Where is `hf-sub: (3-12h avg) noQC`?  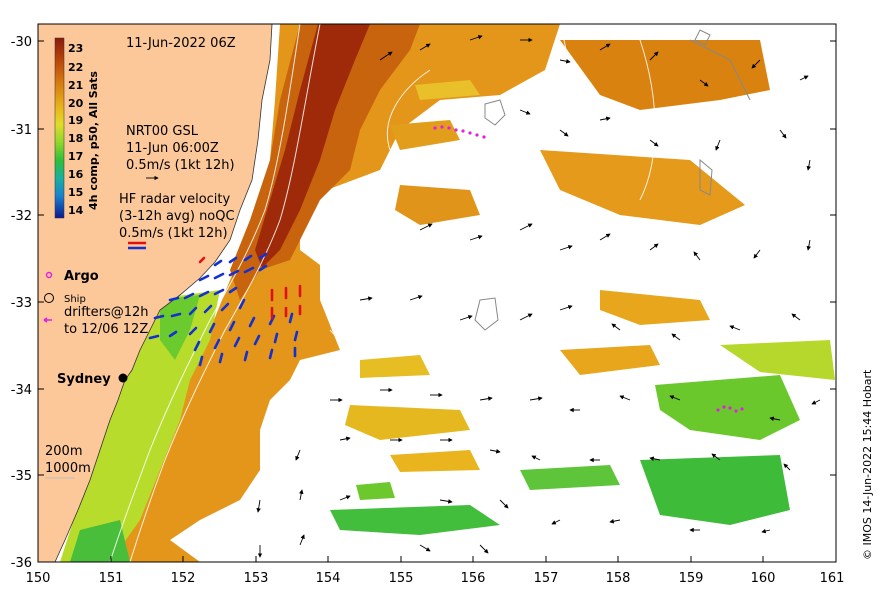 hf-sub: (3-12h avg) noQC is located at coordinates (177, 216).